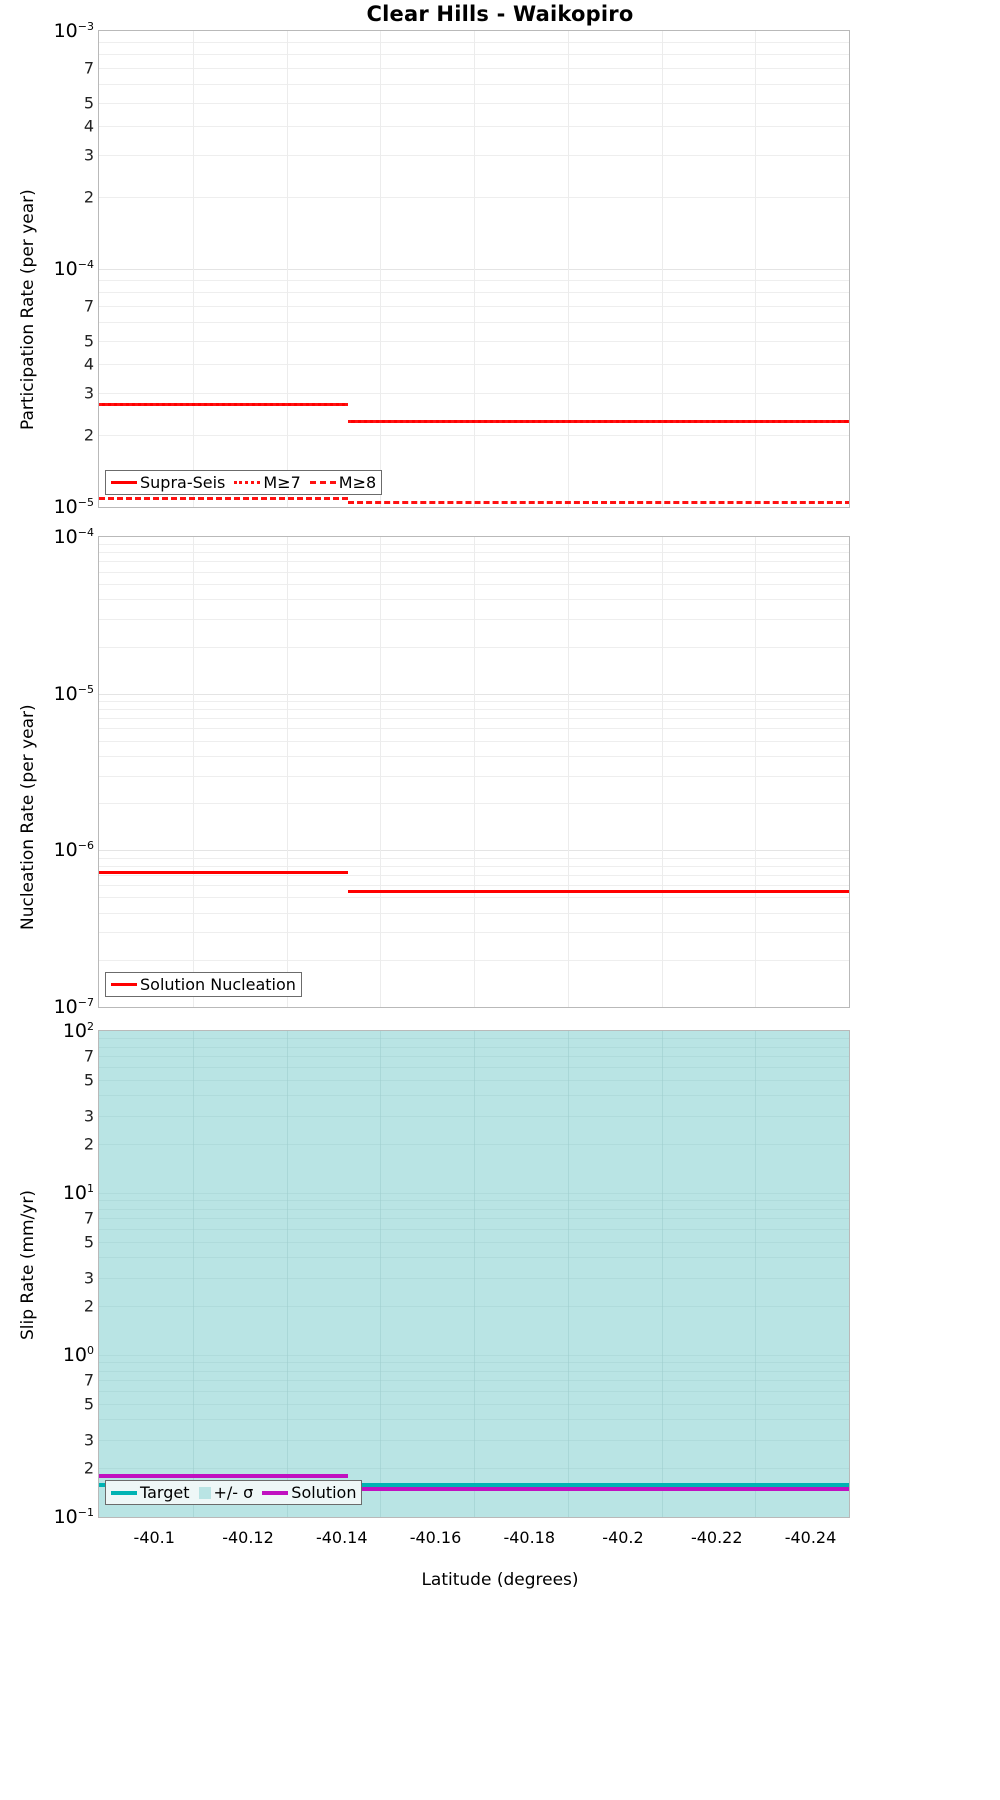  I want to click on series-m8-a, so click(223, 498).